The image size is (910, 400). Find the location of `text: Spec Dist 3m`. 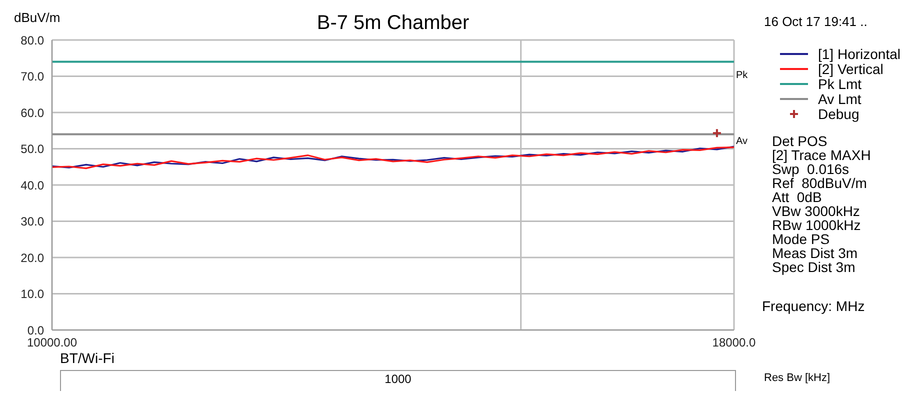

text: Spec Dist 3m is located at coordinates (814, 267).